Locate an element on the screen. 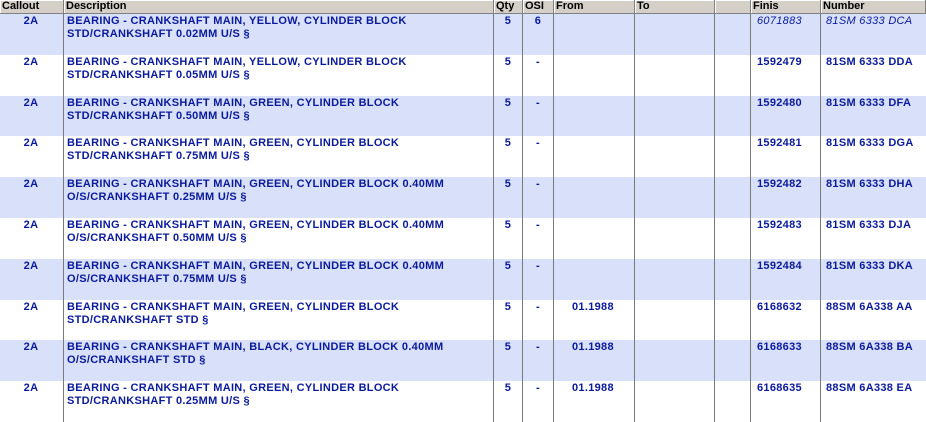 The width and height of the screenshot is (926, 422). cell-number: 81SM 6333 DGA is located at coordinates (870, 143).